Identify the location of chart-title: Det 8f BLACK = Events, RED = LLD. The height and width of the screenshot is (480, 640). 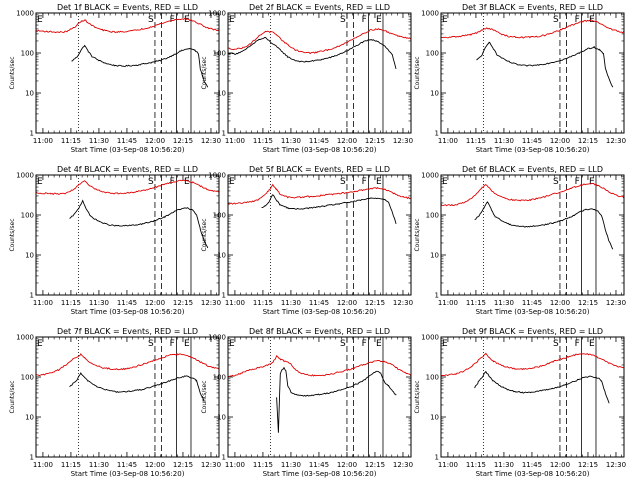
(319, 331).